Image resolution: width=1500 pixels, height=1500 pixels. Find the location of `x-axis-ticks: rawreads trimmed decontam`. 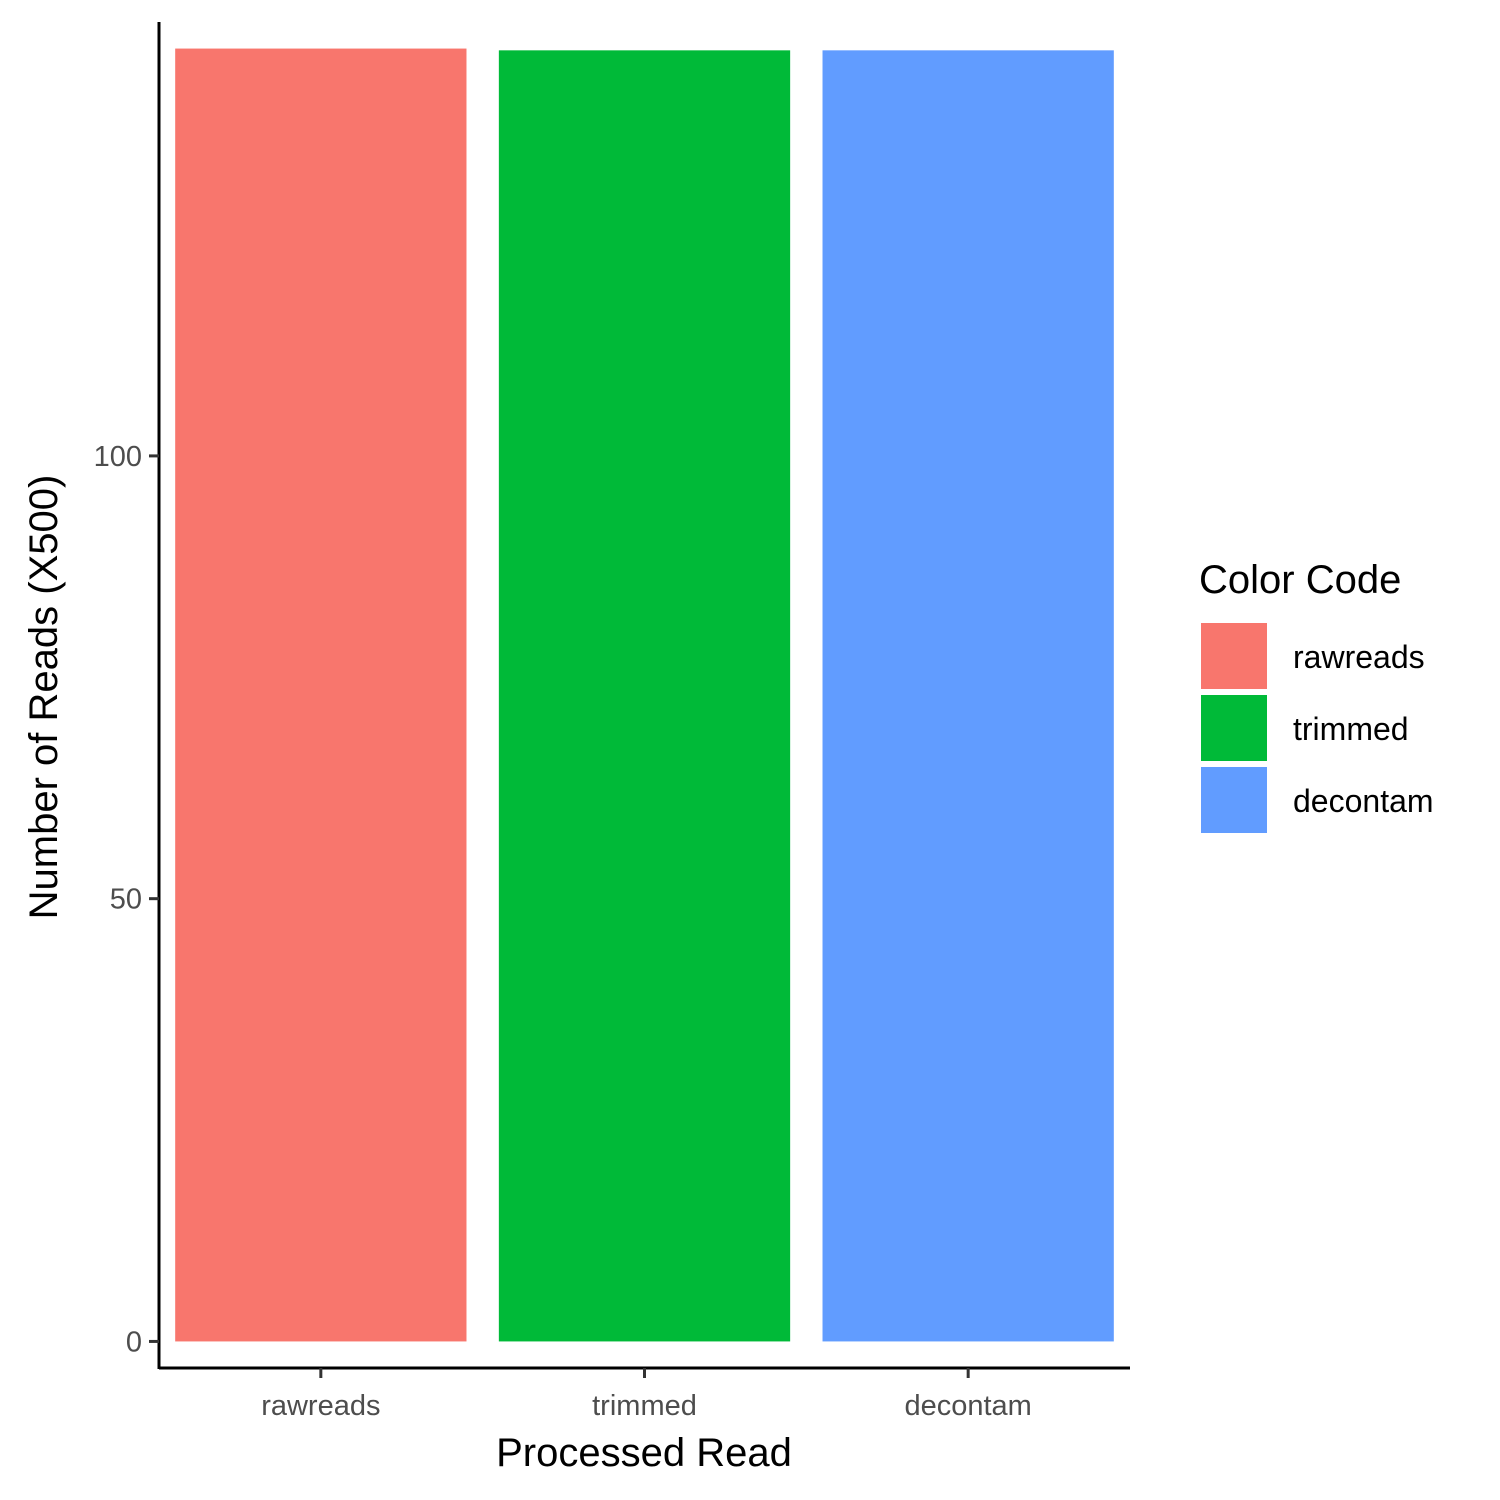

x-axis-ticks: rawreads trimmed decontam is located at coordinates (646, 1395).